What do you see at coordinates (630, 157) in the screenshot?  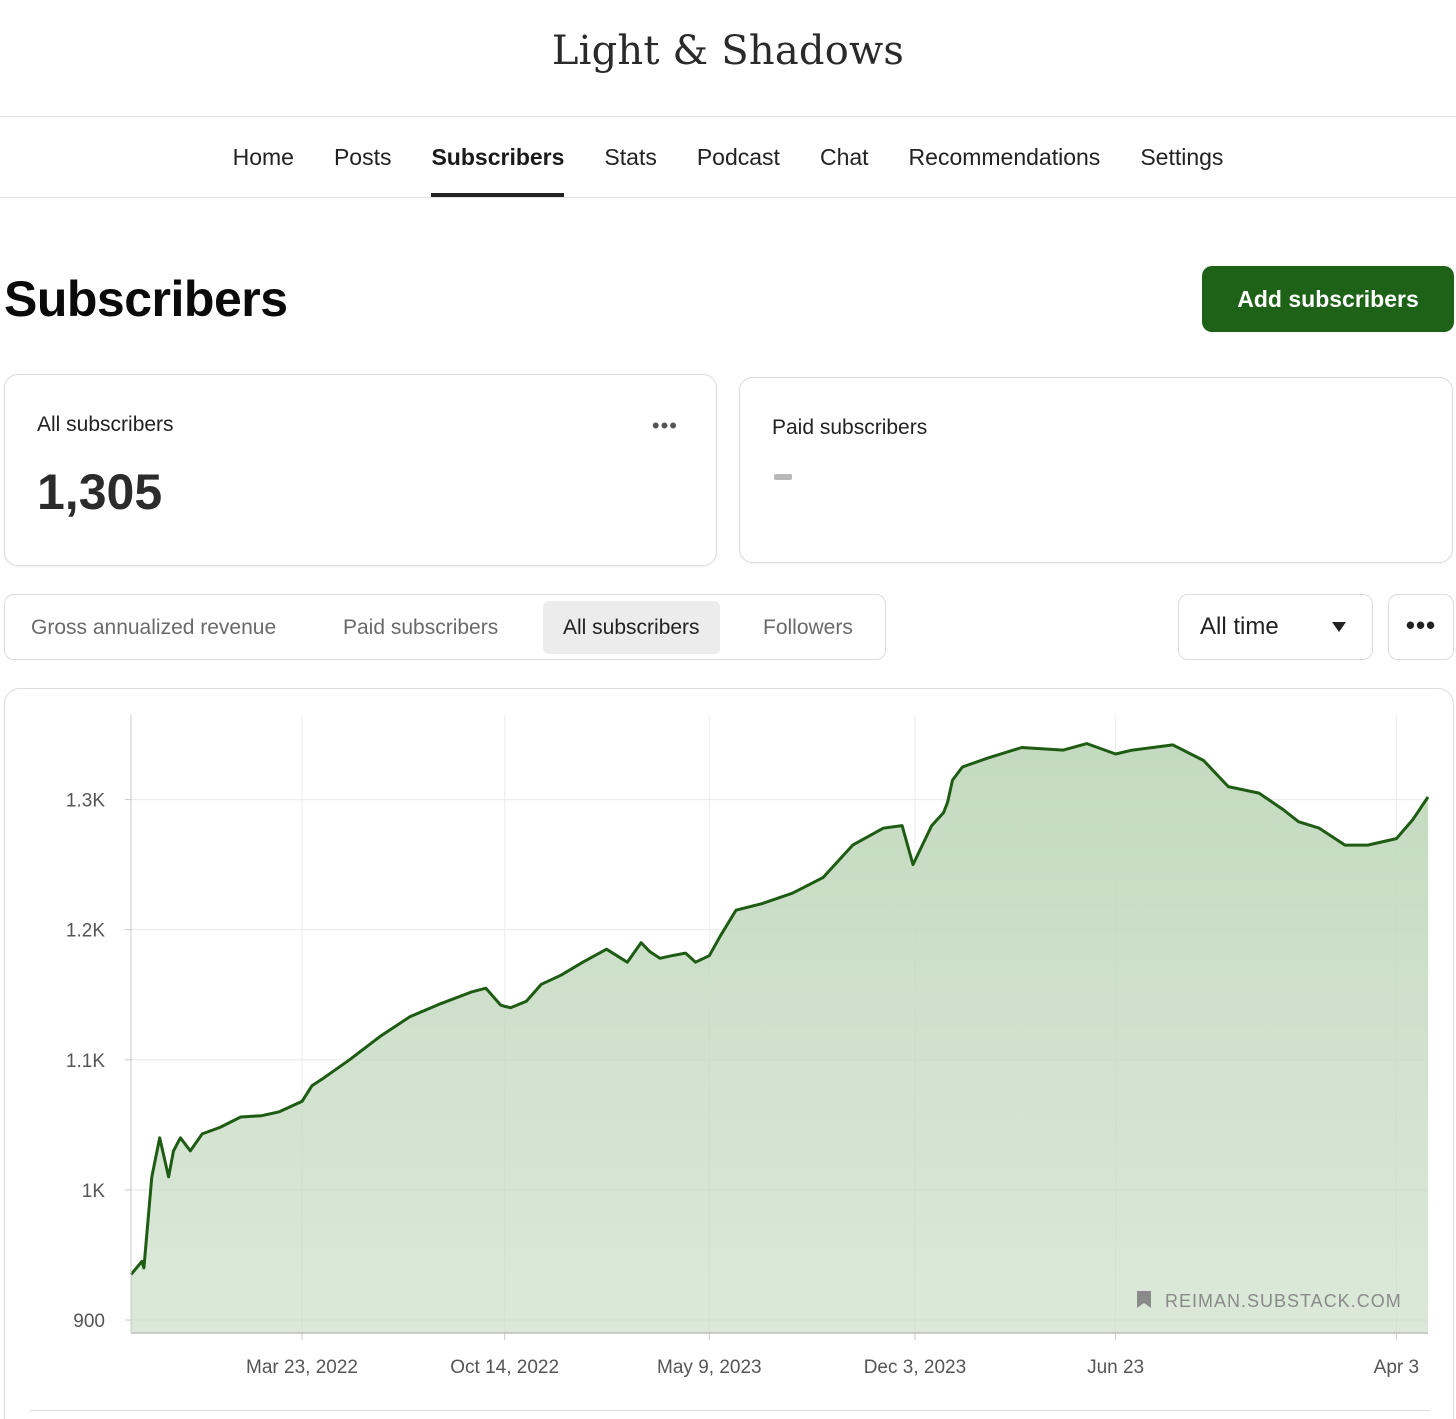 I see `nav-item-stats: Stats` at bounding box center [630, 157].